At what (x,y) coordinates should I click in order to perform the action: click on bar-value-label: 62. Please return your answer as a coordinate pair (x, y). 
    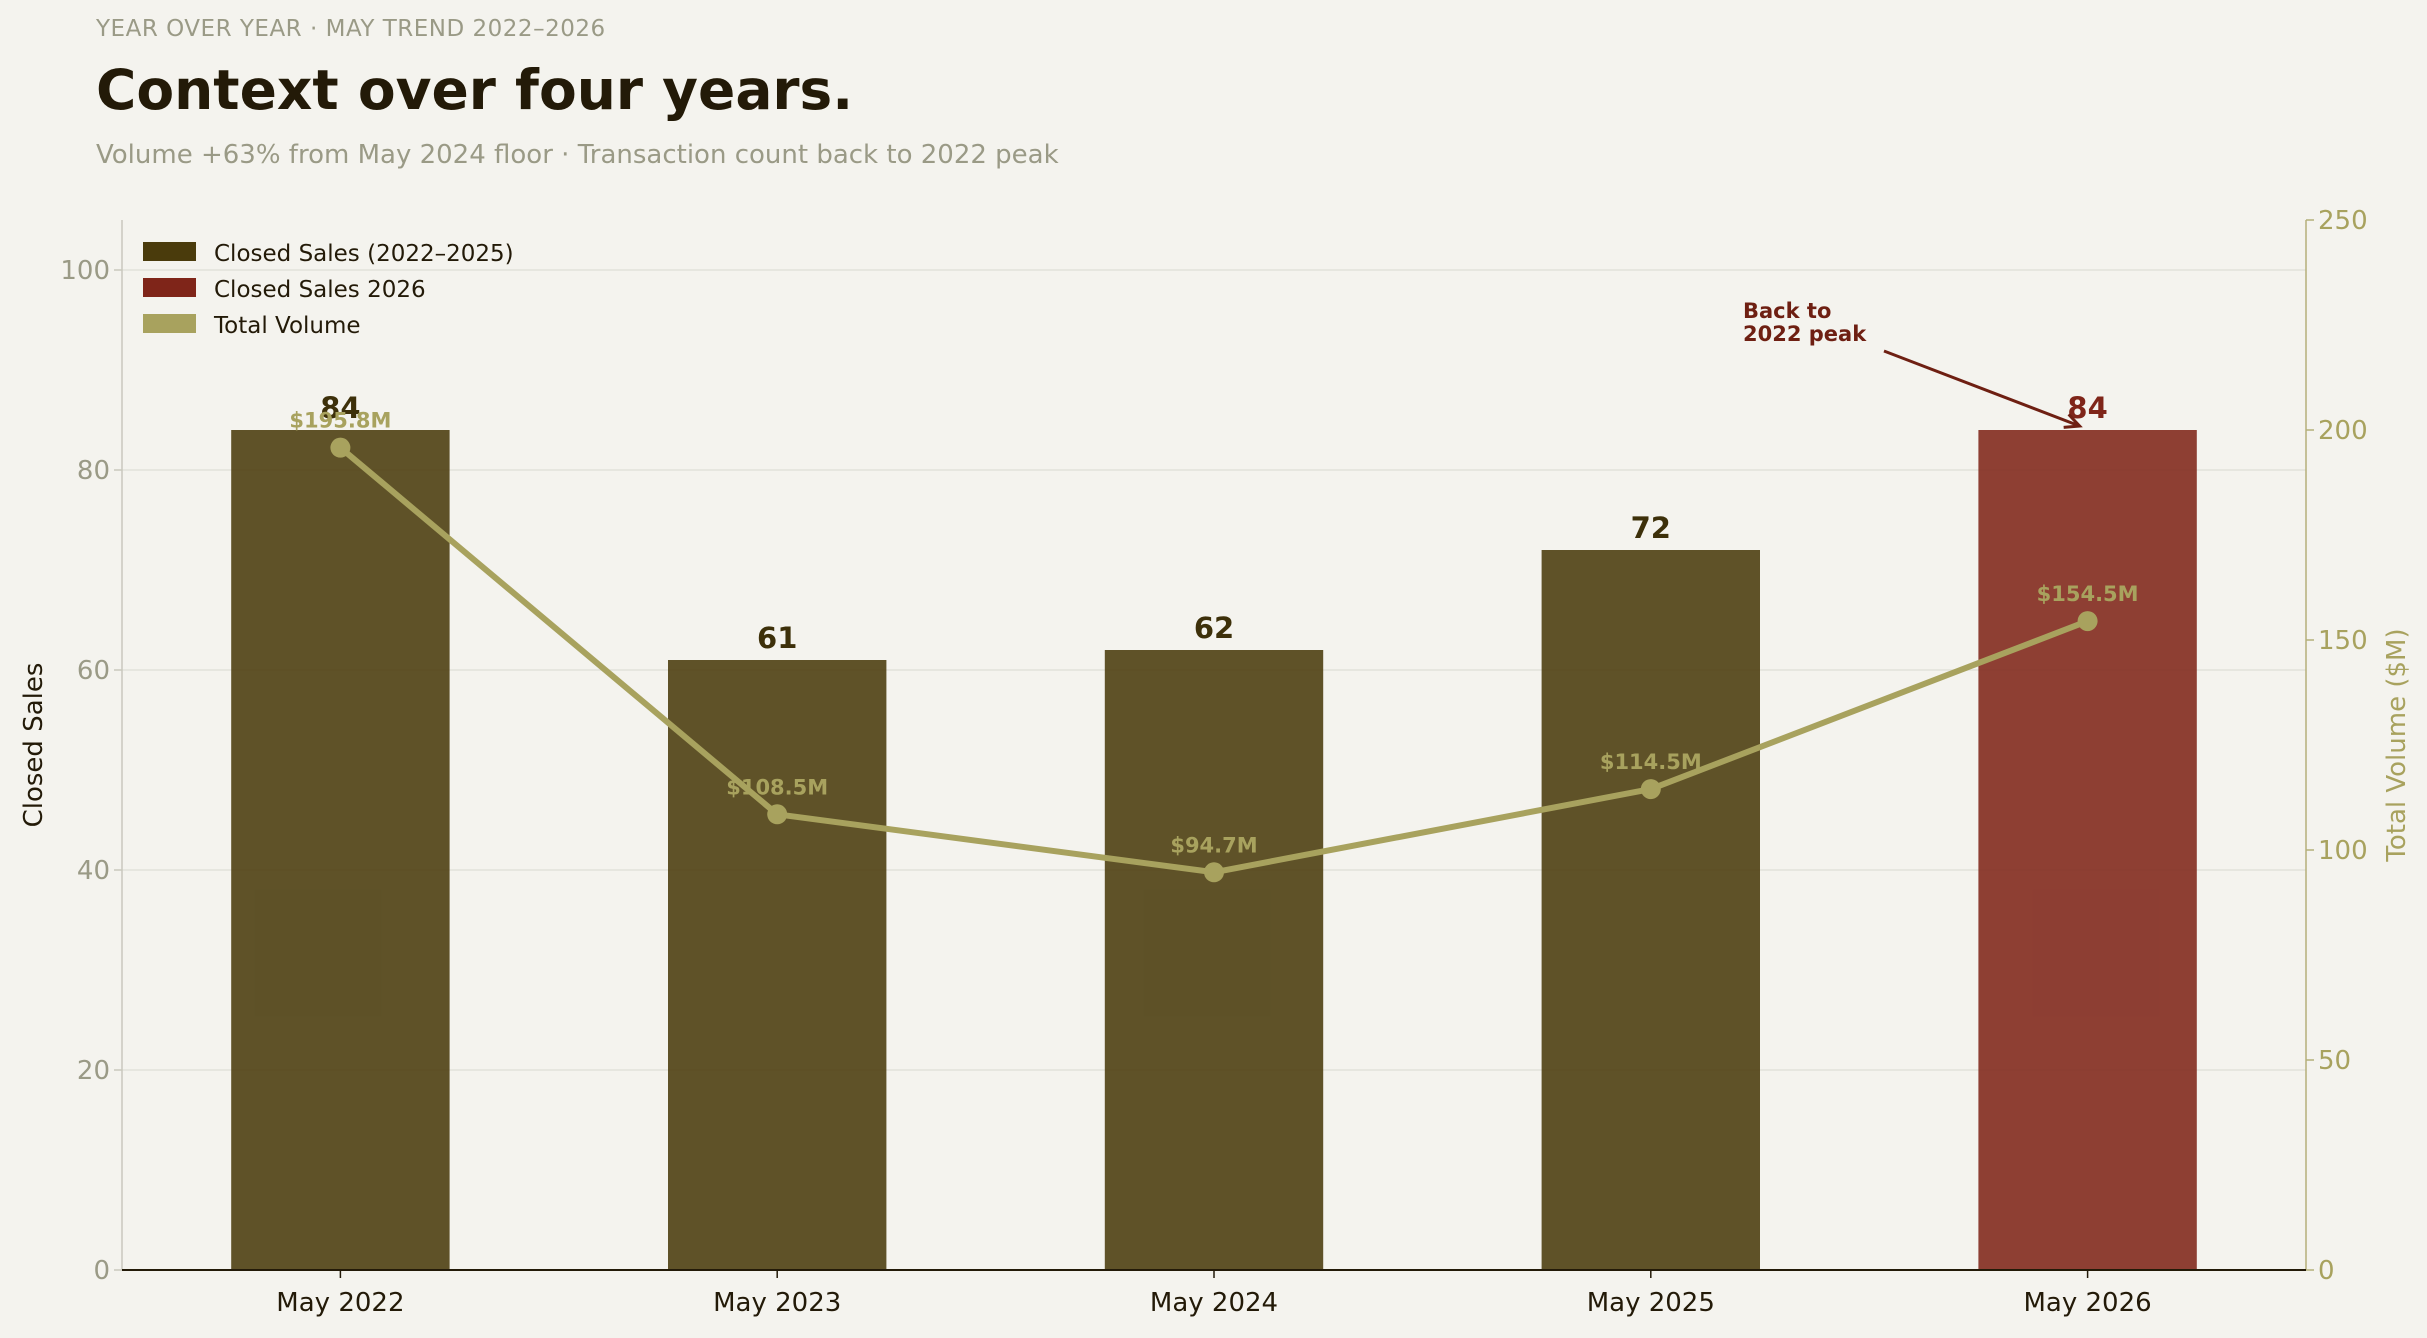
    Looking at the image, I should click on (1214, 628).